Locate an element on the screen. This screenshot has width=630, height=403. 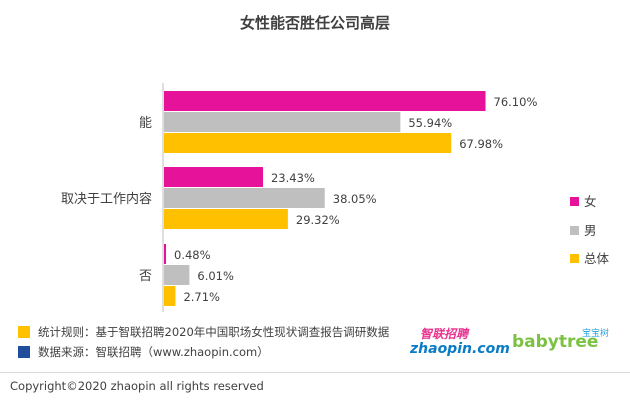
category-label: 否 is located at coordinates (145, 276).